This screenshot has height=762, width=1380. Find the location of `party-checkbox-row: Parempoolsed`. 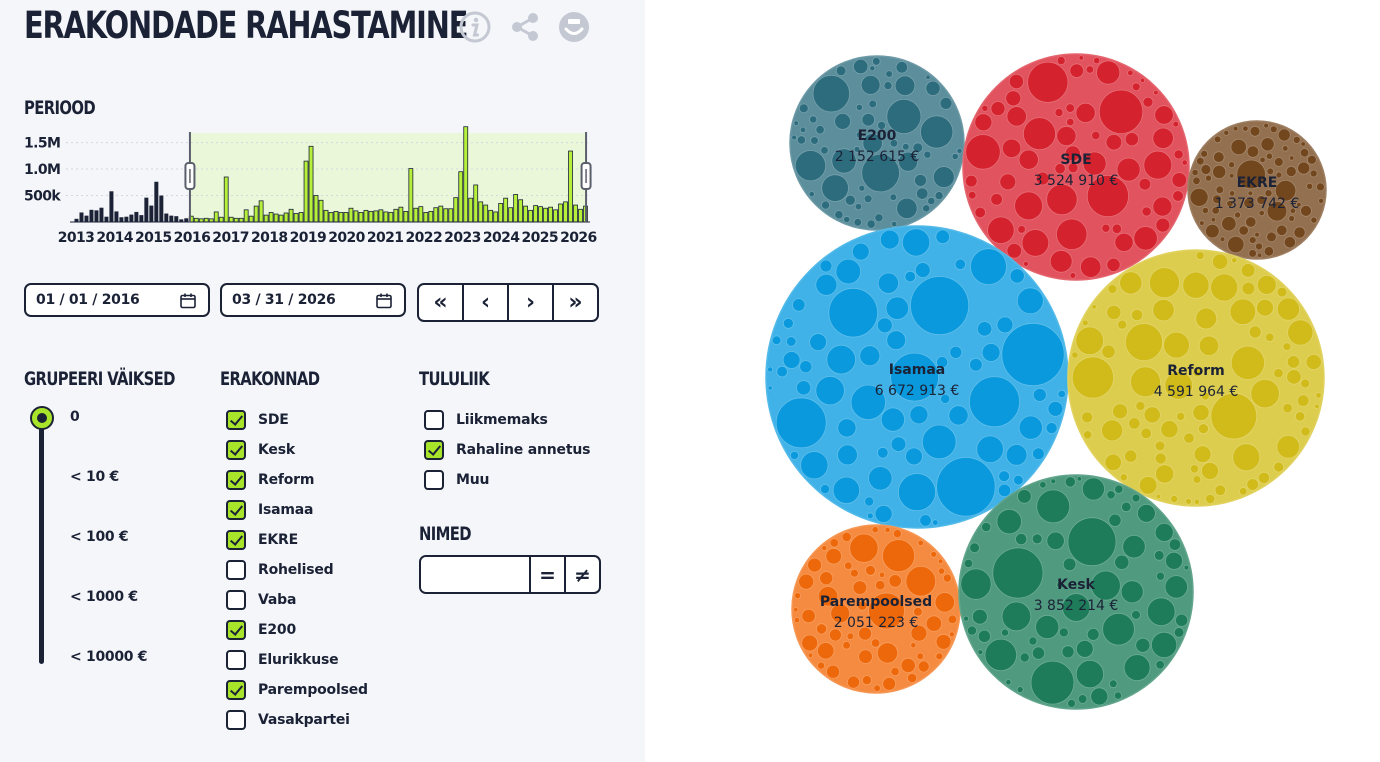

party-checkbox-row: Parempoolsed is located at coordinates (297, 690).